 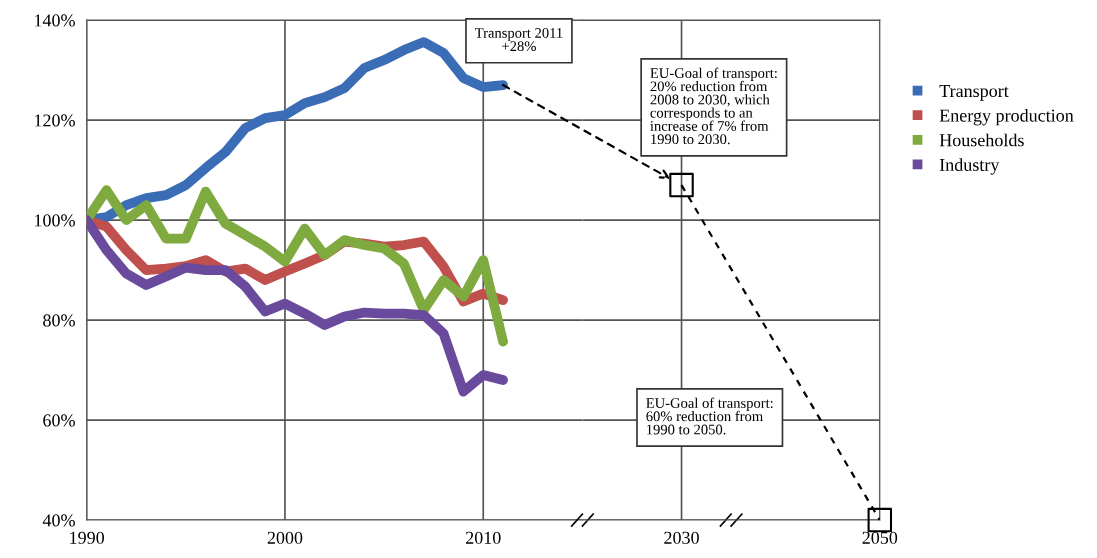 What do you see at coordinates (1006, 117) in the screenshot?
I see `legend-label: Energy production` at bounding box center [1006, 117].